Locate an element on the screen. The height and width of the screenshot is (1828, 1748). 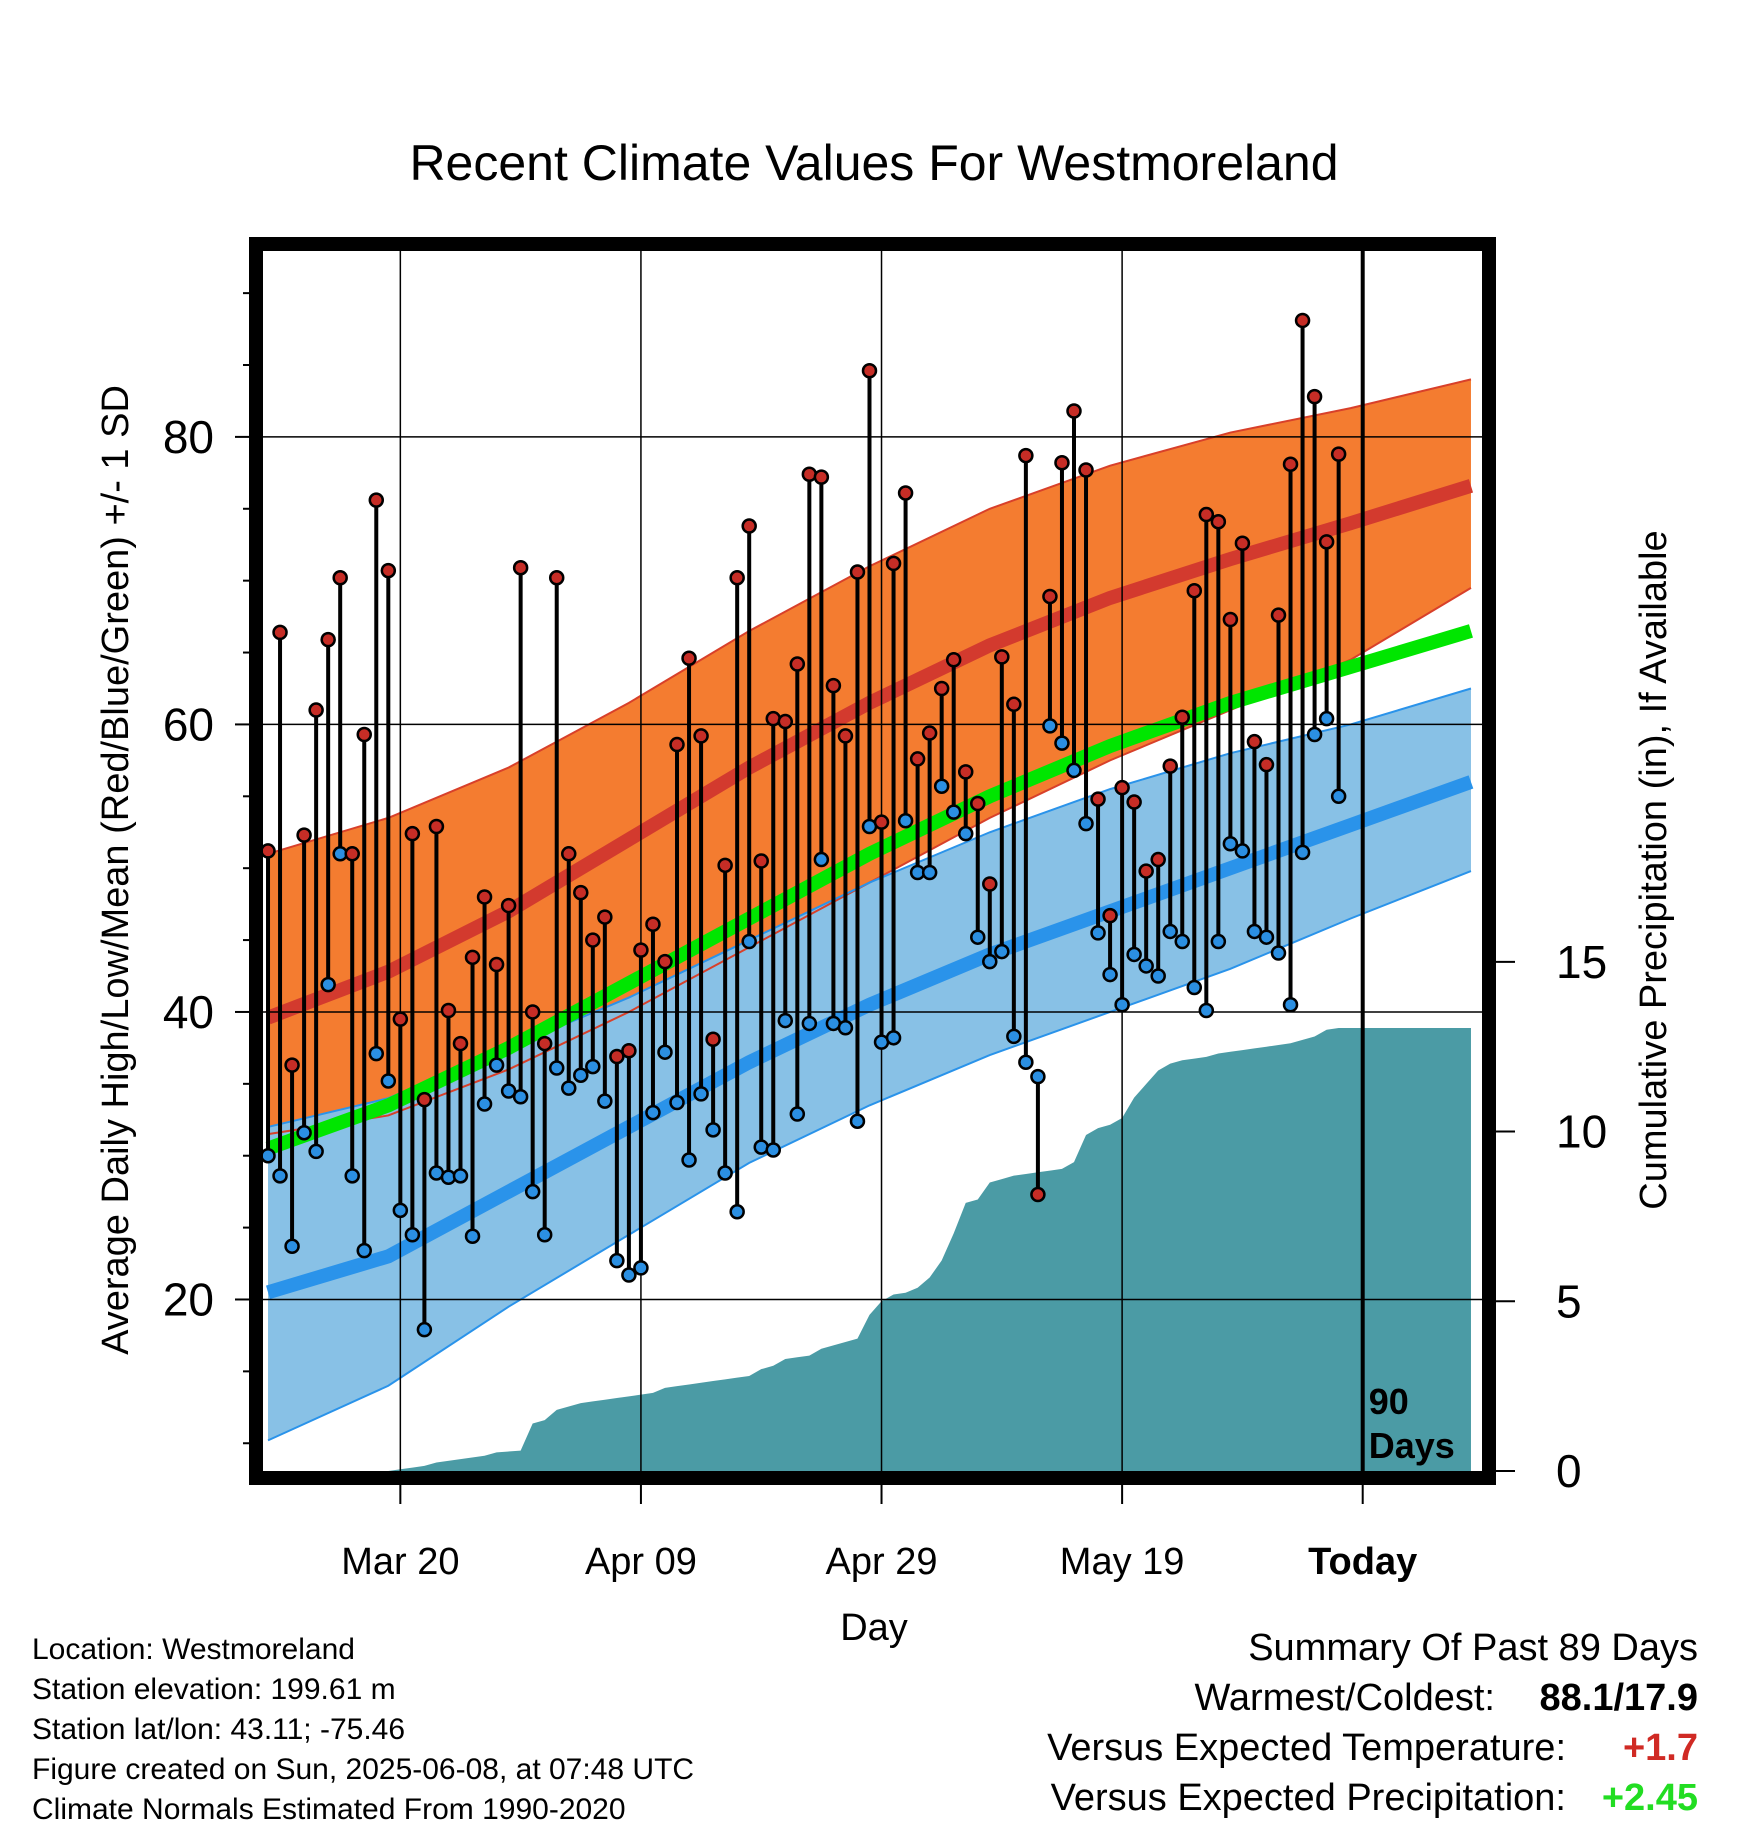
x-tick-label: Today is located at coordinates (1362, 1562).